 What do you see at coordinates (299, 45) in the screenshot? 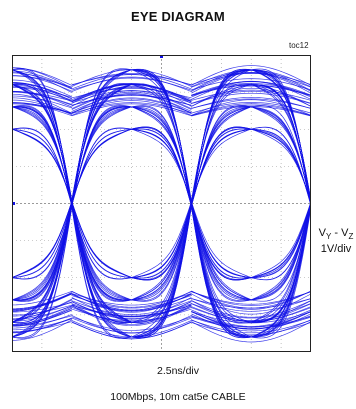
I see `figure-id: toc12` at bounding box center [299, 45].